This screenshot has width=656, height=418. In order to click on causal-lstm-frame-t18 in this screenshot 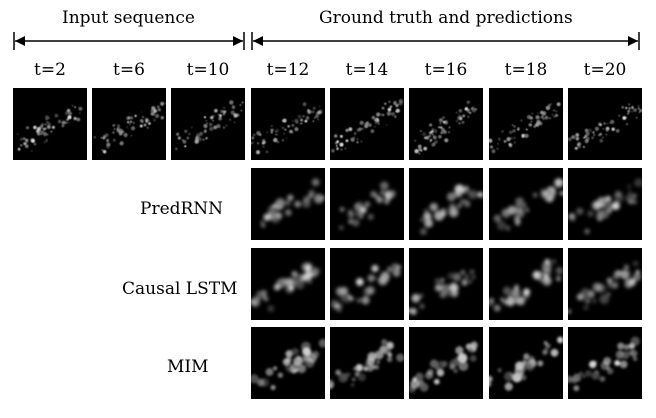, I will do `click(526, 284)`.